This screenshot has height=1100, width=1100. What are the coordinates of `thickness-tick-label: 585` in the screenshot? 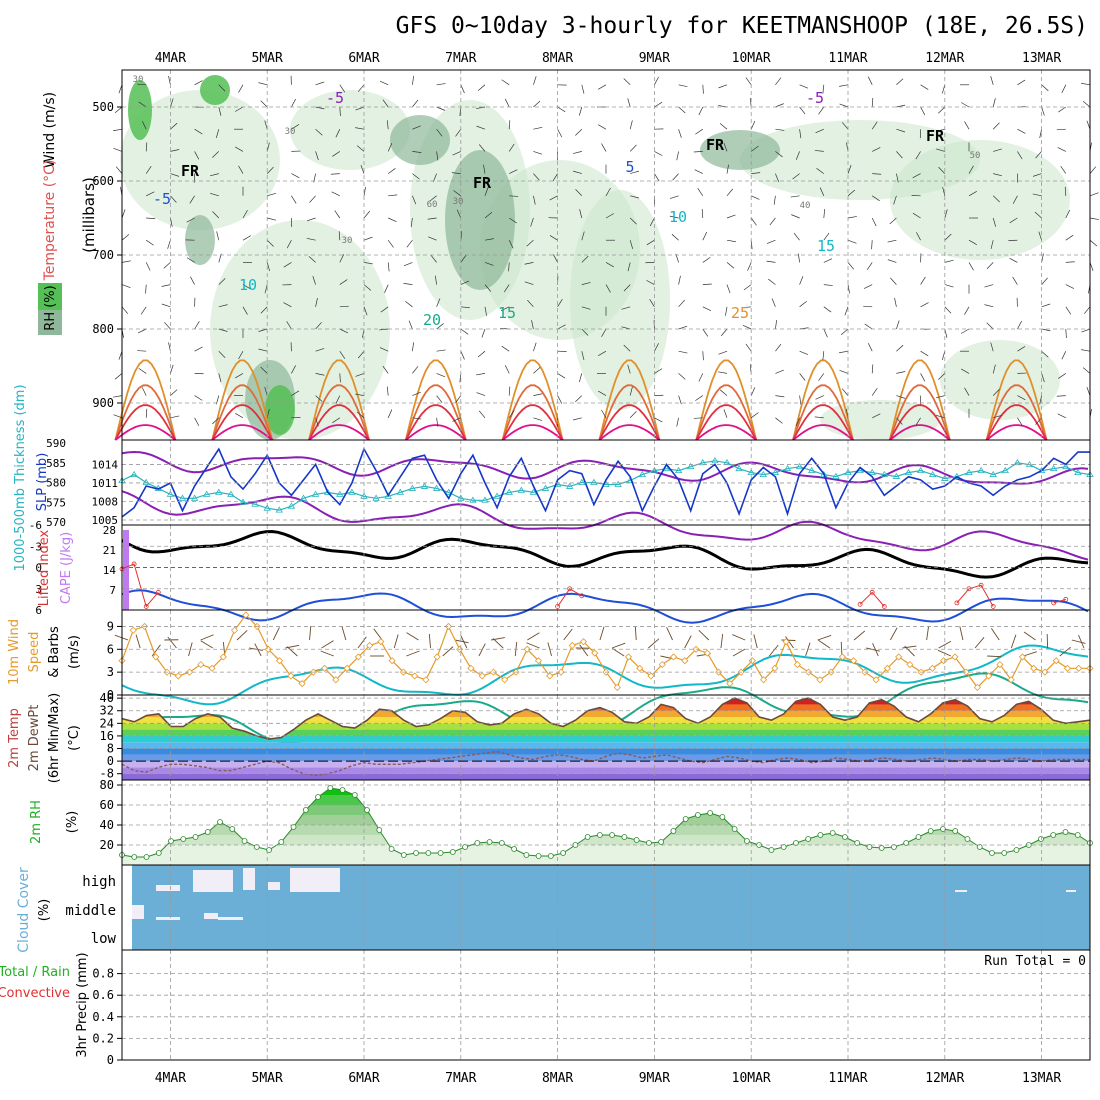 It's located at (56, 463).